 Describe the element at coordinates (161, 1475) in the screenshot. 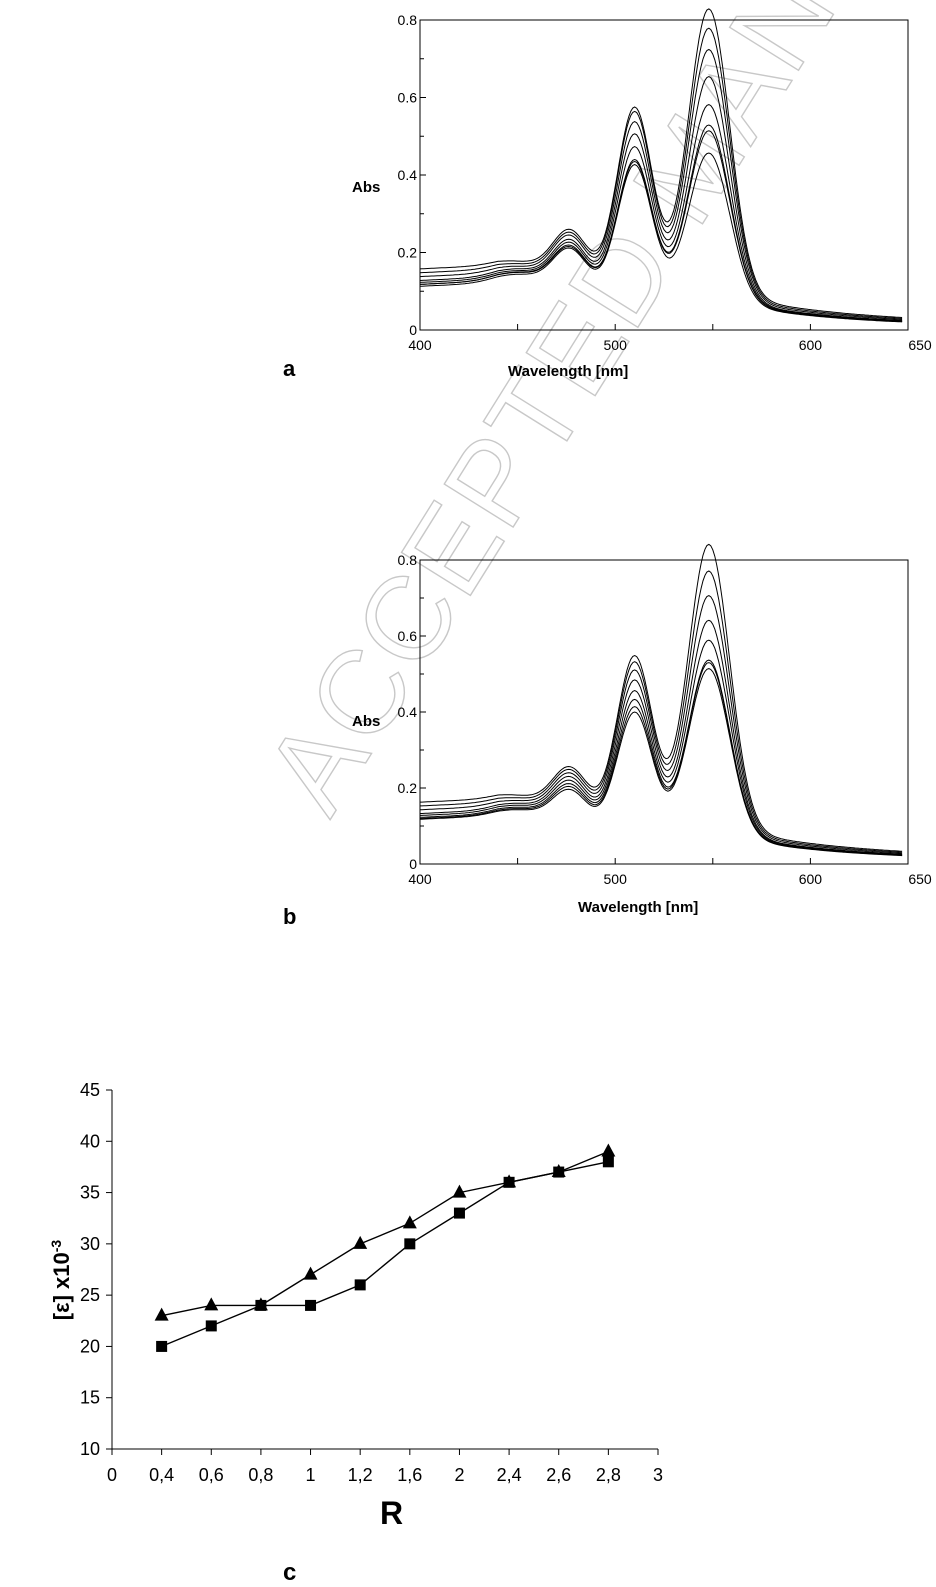

I see `chart-c-x-tick-label: 0,4` at that location.